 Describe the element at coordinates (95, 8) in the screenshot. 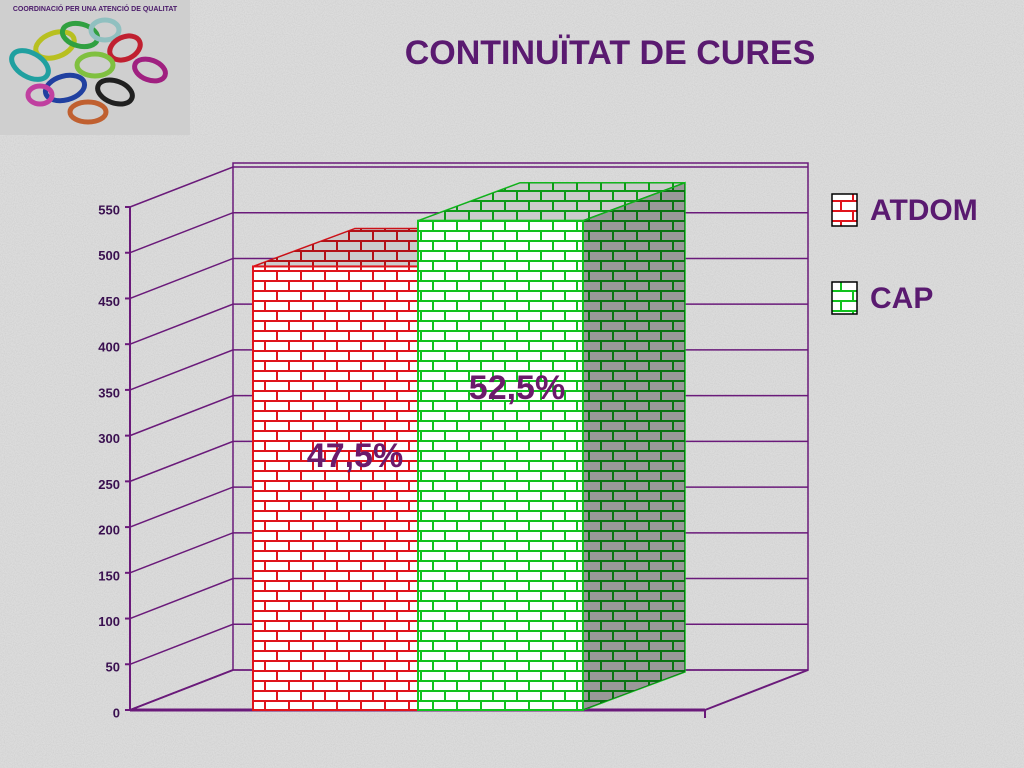

I see `logo-text: COORDINACIÓ PER UNA ATENCIÓ DE QUALITAT` at that location.